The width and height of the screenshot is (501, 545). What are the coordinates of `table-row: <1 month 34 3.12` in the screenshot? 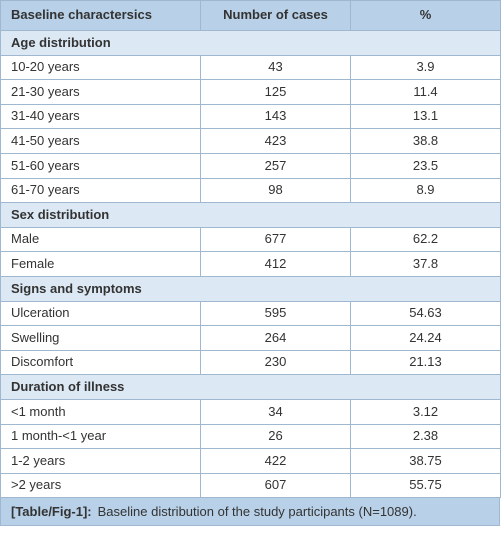 It's located at (250, 411).